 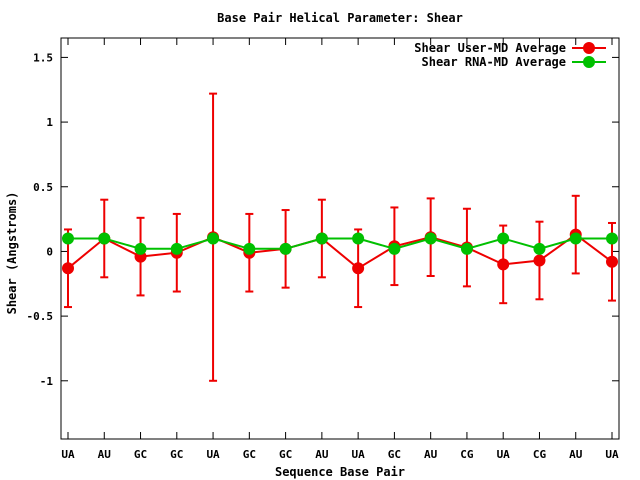 I want to click on y-tick-label: -1, so click(x=47, y=381).